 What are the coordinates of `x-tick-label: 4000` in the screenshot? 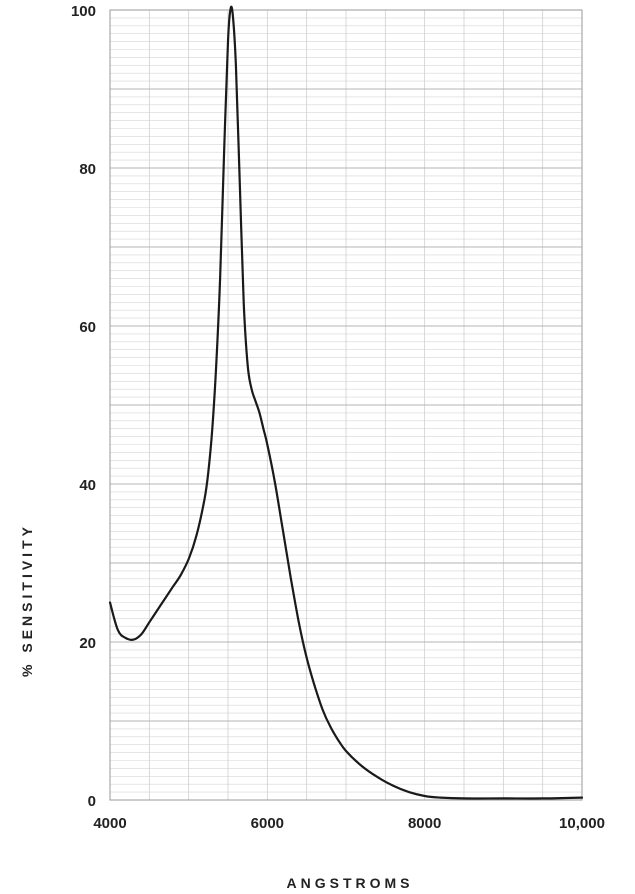 It's located at (109, 823).